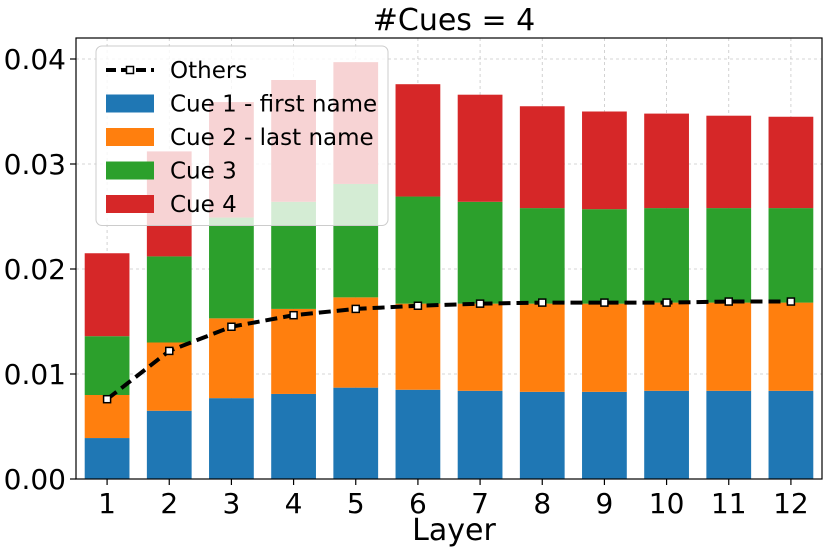 This screenshot has height=556, width=830. I want to click on x-tick-label: 1, so click(107, 503).